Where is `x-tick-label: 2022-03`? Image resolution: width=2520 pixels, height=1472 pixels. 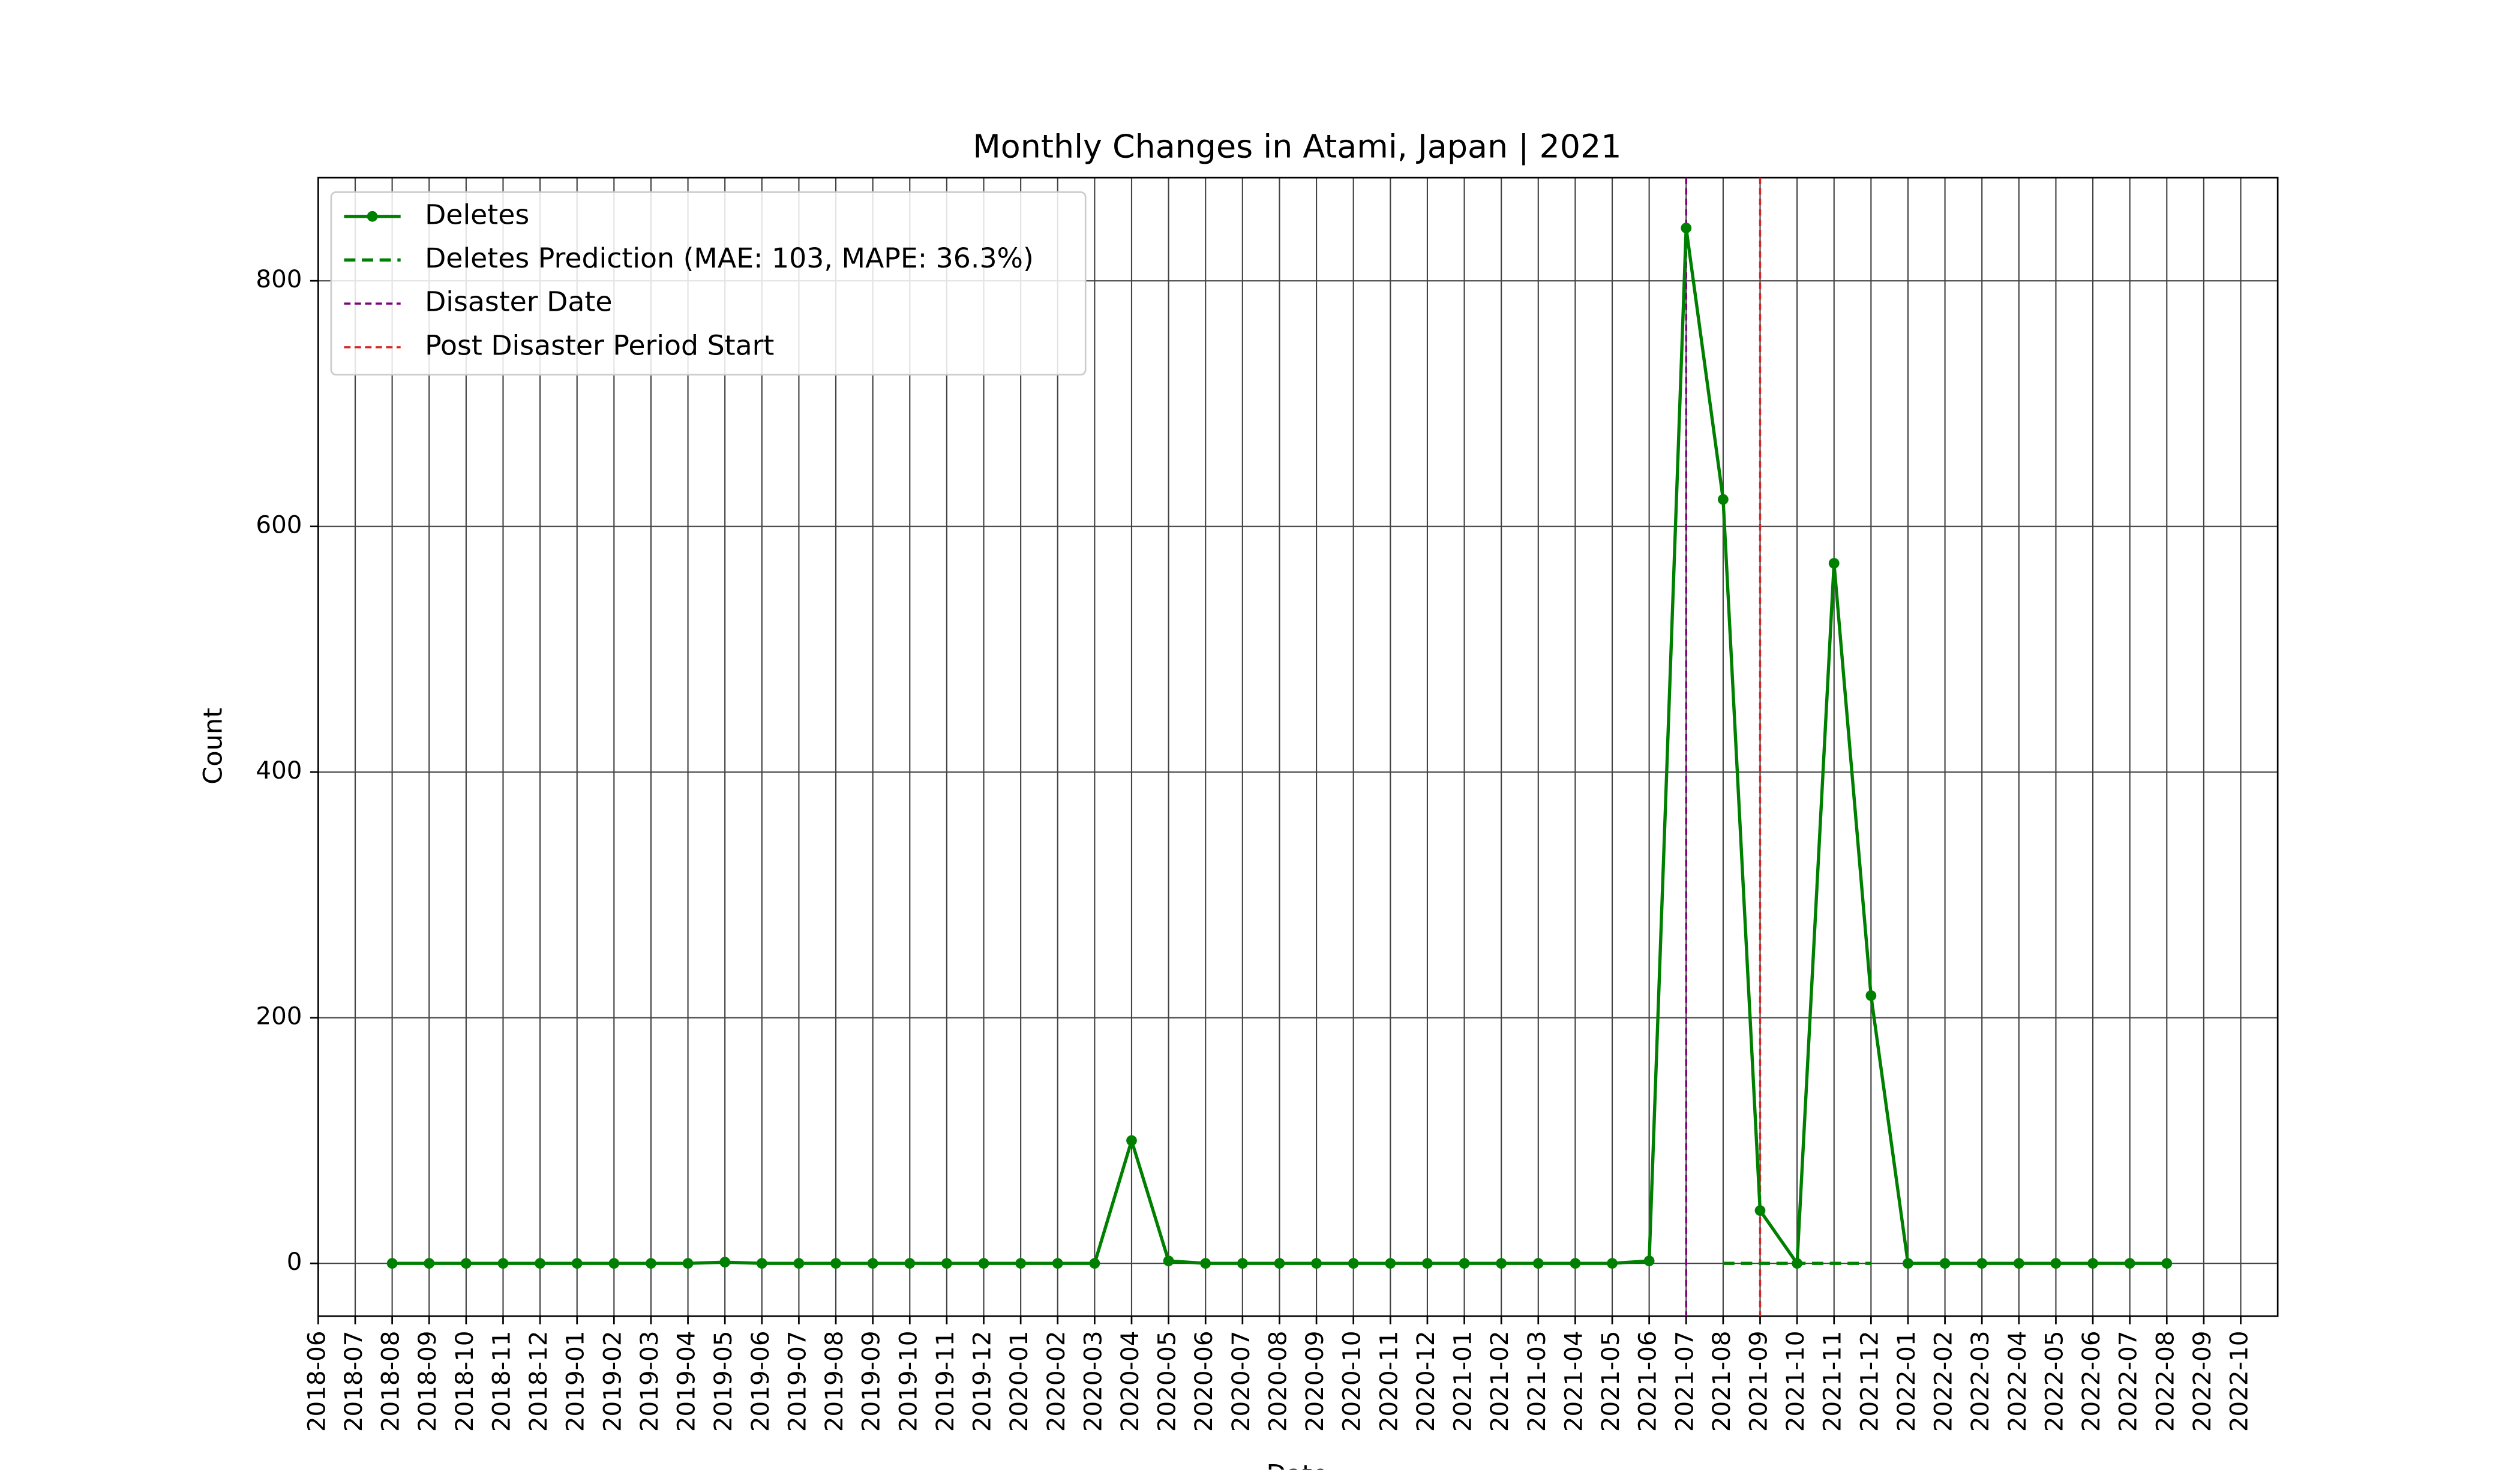
x-tick-label: 2022-03 is located at coordinates (1980, 1381).